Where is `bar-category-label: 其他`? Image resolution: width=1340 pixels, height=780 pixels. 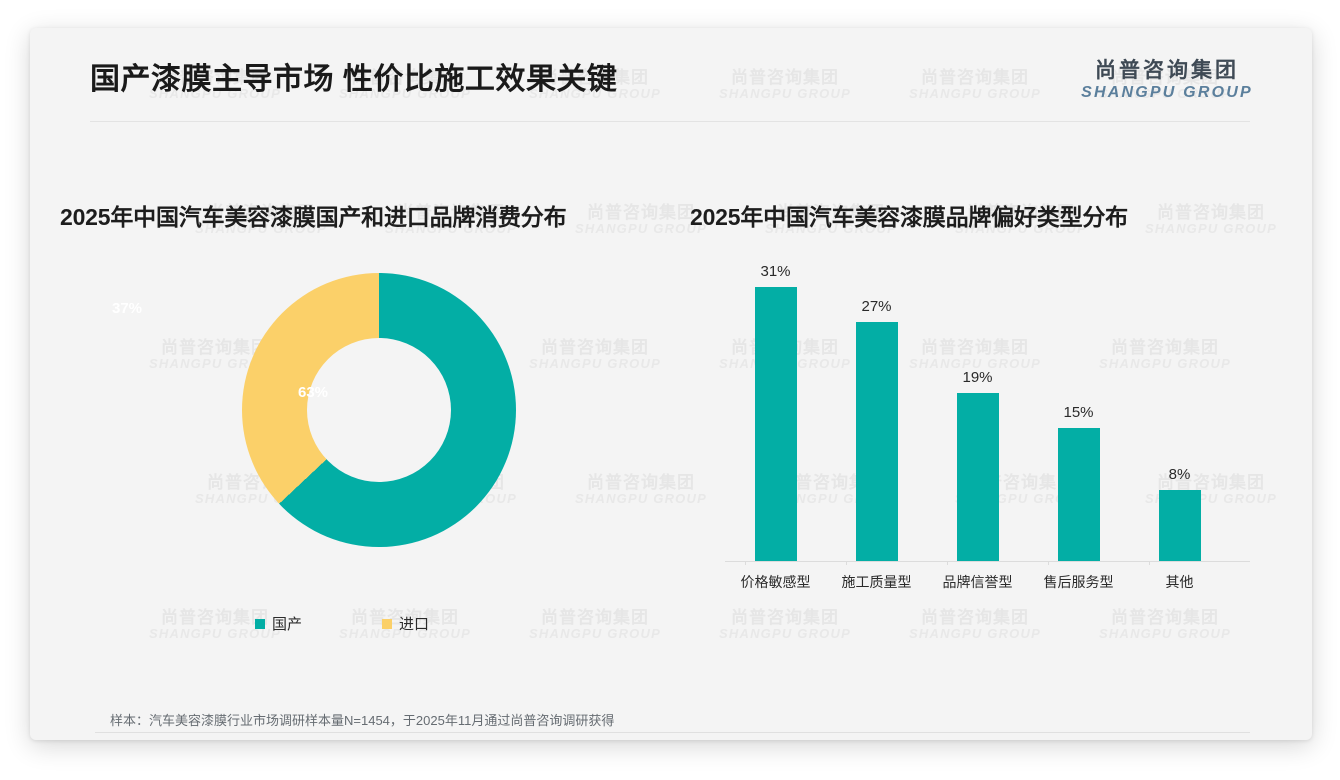
bar-category-label: 其他 is located at coordinates (1179, 582).